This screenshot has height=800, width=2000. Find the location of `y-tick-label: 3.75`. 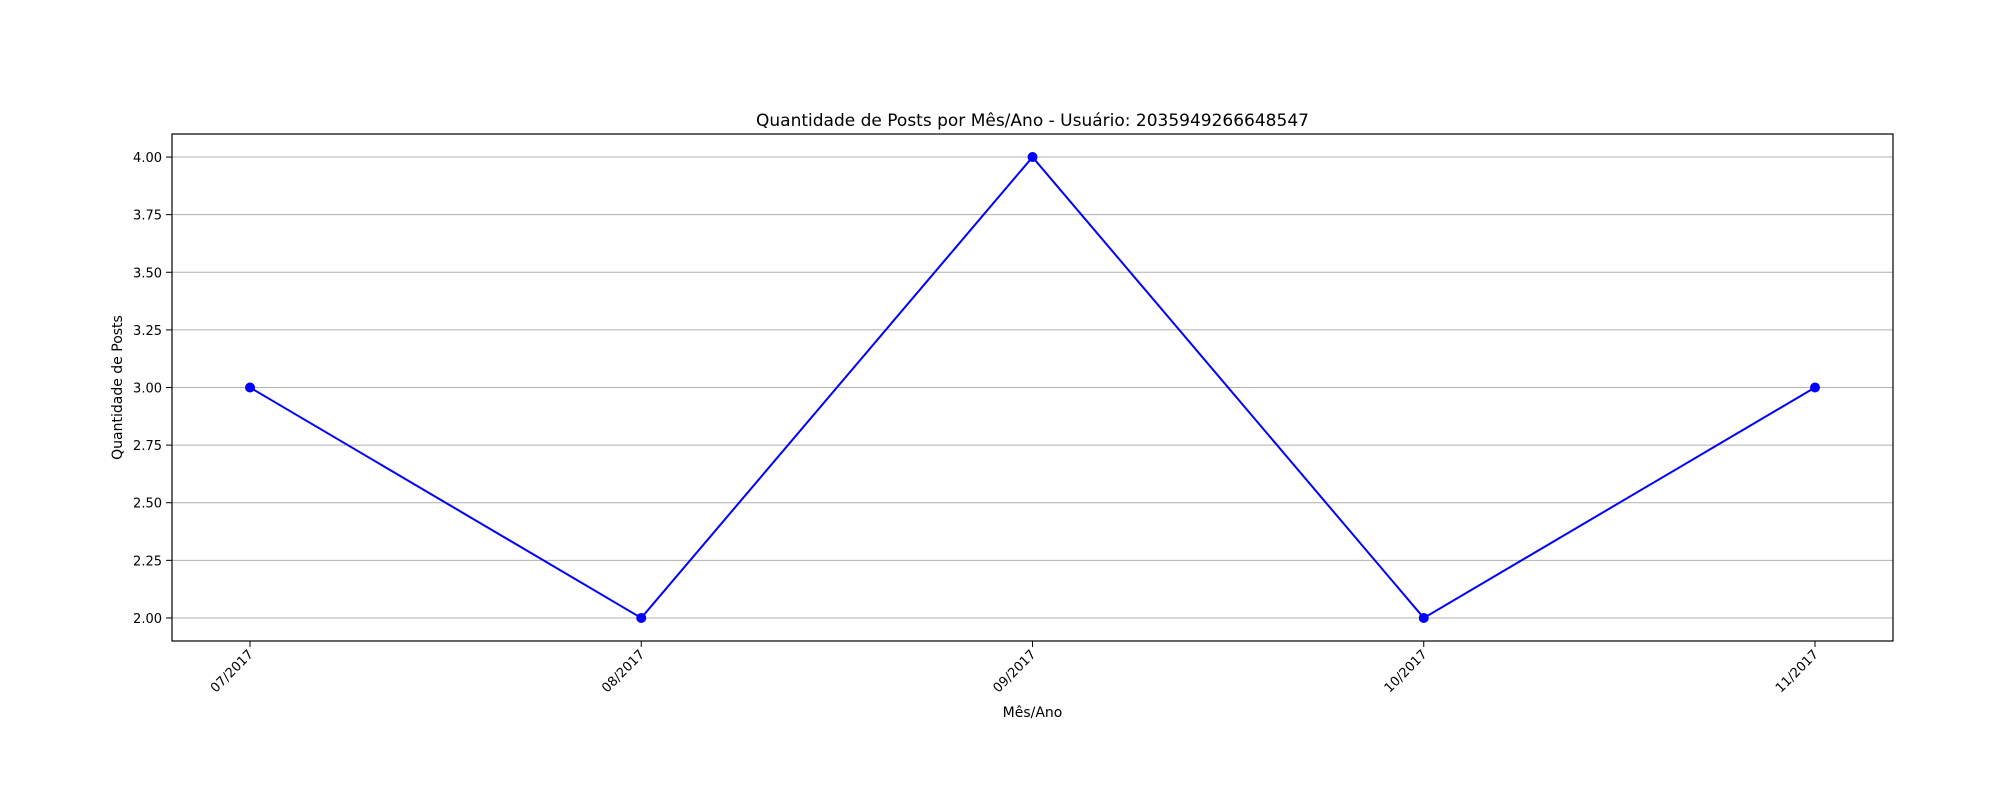

y-tick-label: 3.75 is located at coordinates (147, 216).